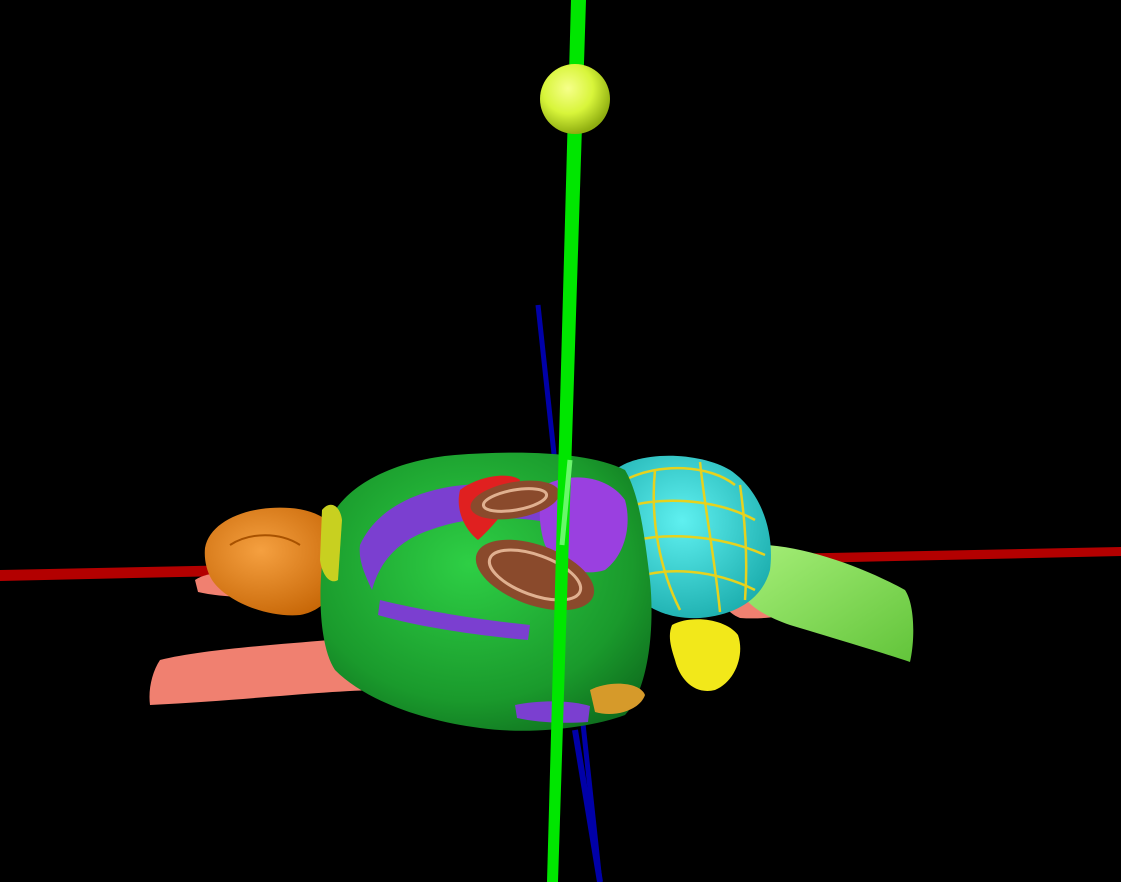  What do you see at coordinates (587, 805) in the screenshot?
I see `z-axis-line-front` at bounding box center [587, 805].